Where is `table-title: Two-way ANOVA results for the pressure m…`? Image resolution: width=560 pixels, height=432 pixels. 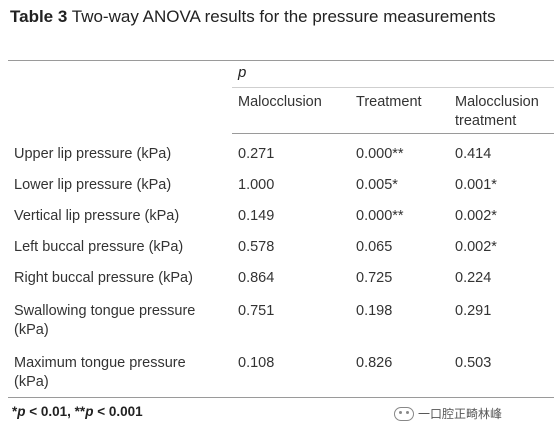
table-title: Two-way ANOVA results for the pressure m… is located at coordinates (281, 16).